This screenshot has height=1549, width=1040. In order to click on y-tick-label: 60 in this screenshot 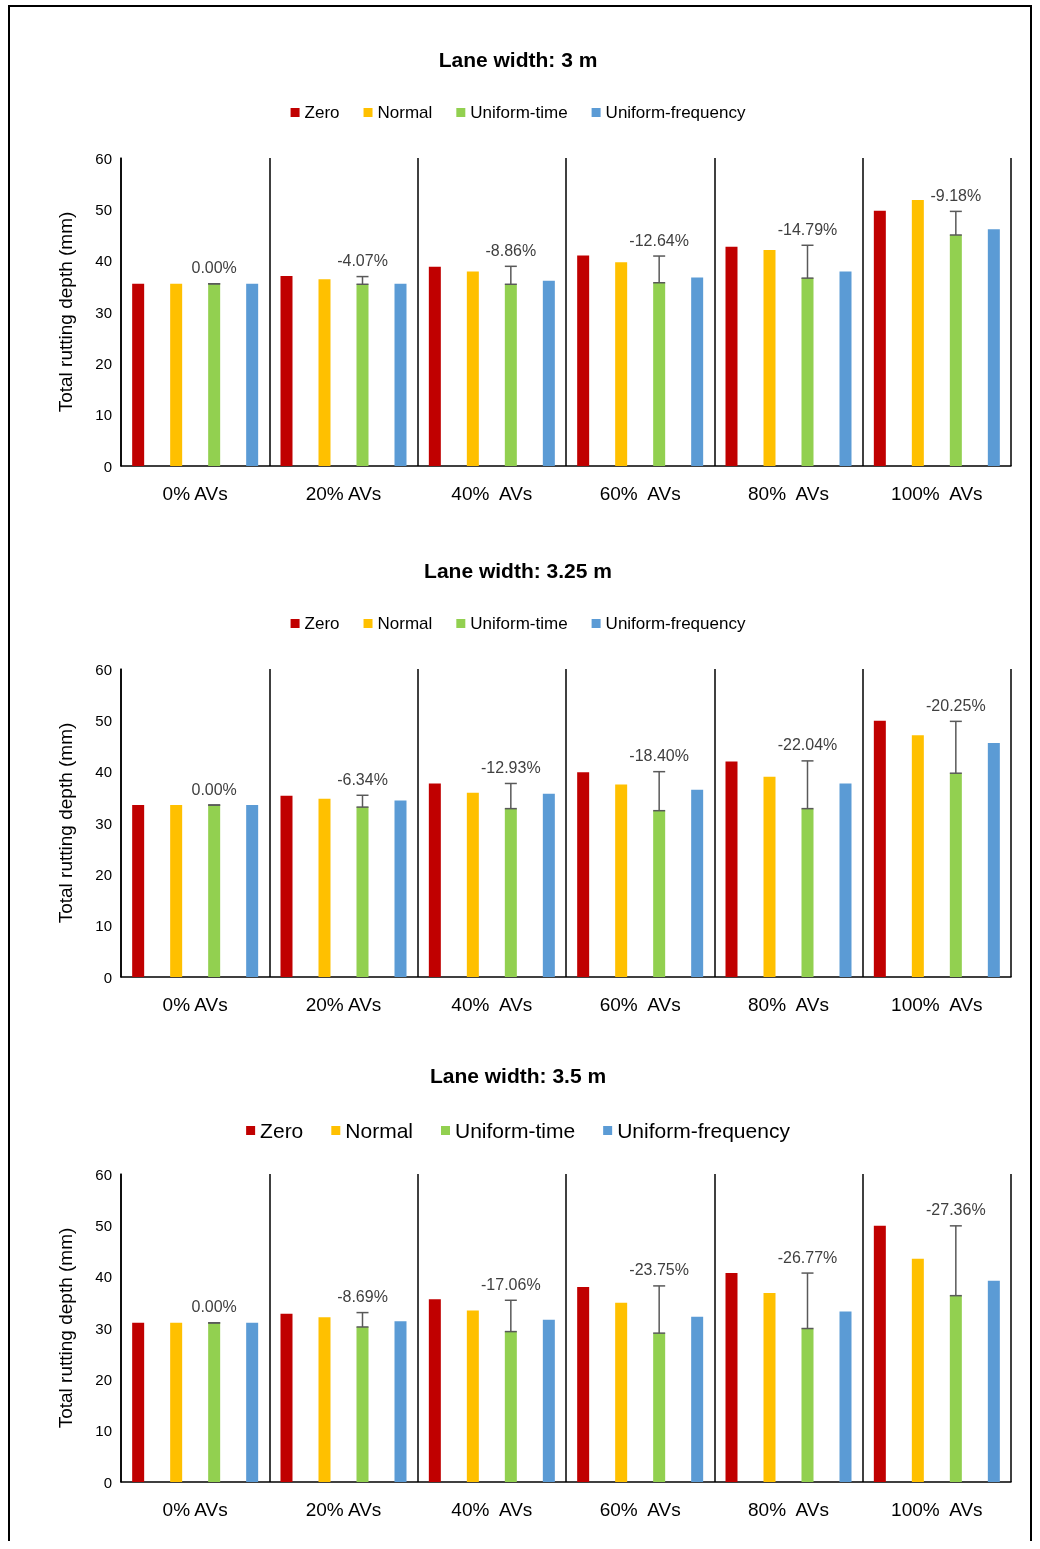, I will do `click(103, 158)`.